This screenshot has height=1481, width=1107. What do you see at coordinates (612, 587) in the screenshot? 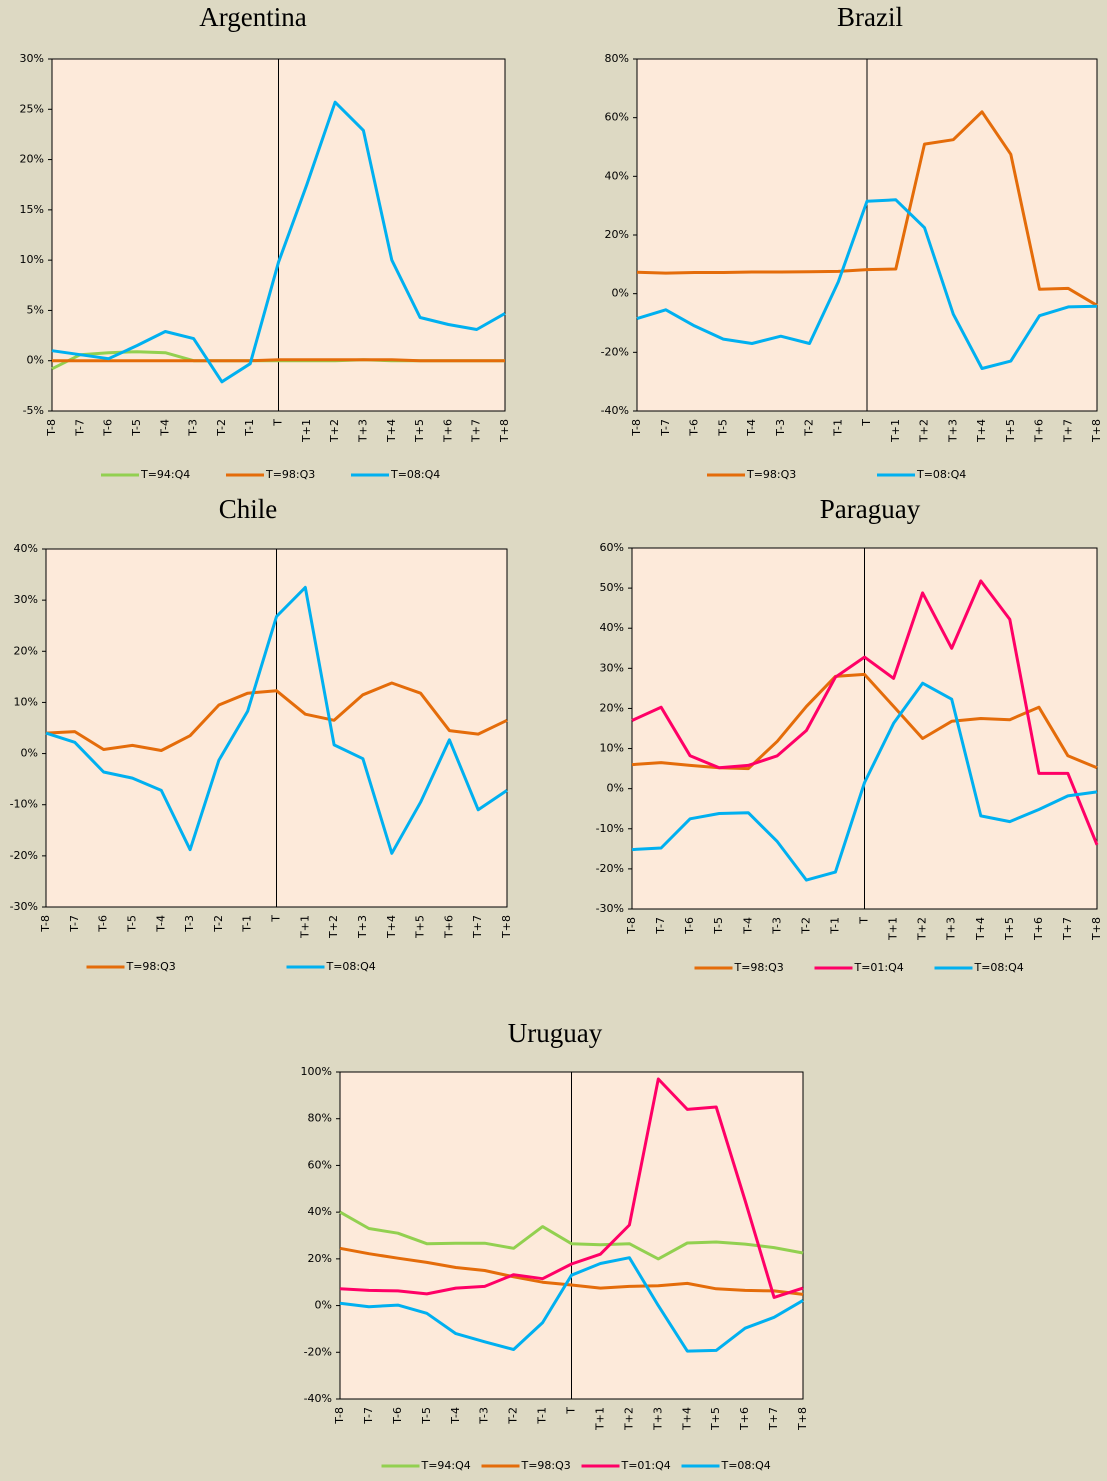
I see `y-tick-label: 50%` at bounding box center [612, 587].